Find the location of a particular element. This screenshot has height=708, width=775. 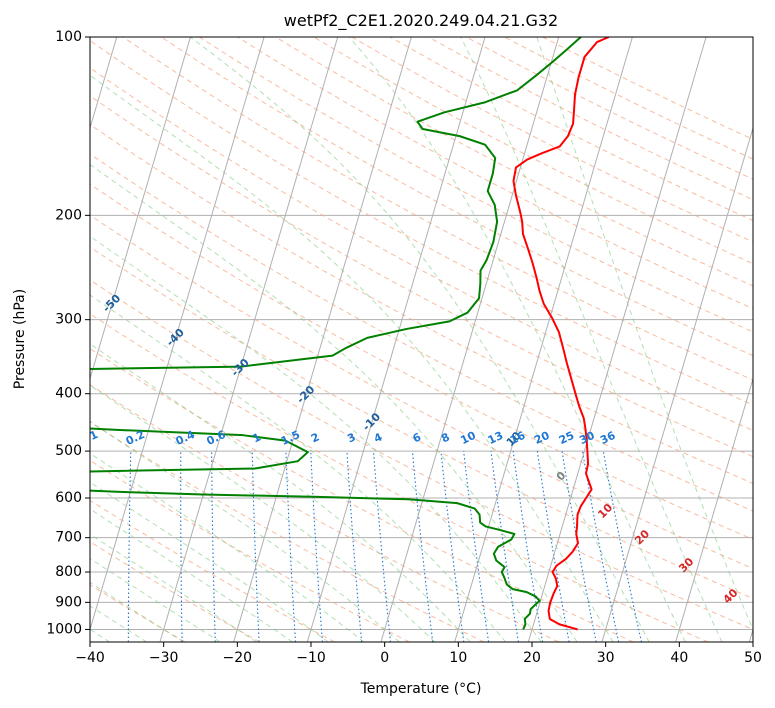

y-tick-label: 900 is located at coordinates (68, 602).